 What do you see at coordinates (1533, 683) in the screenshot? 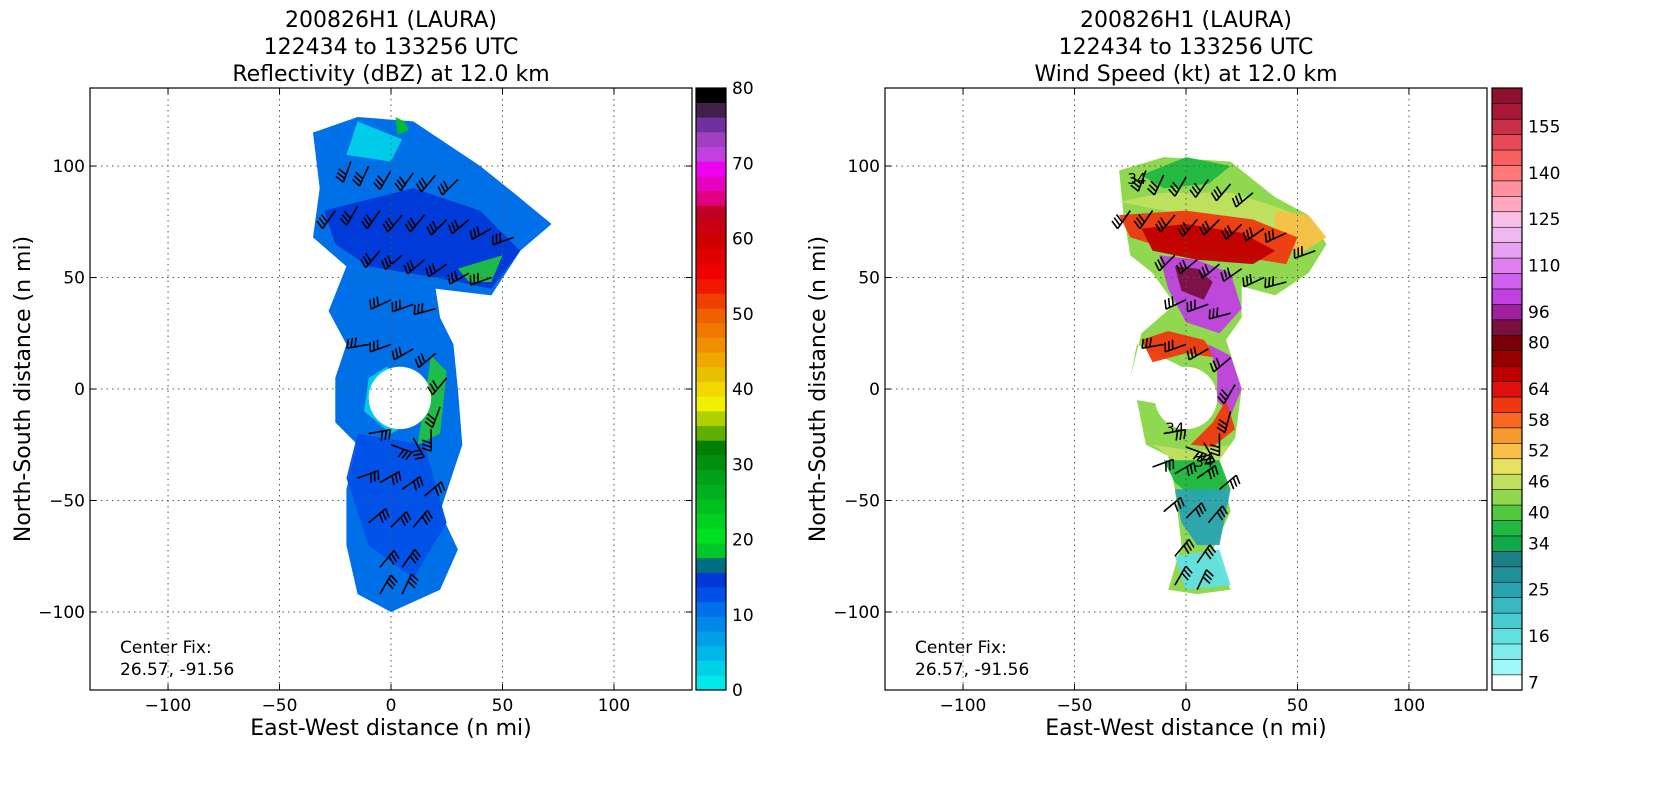
I see `colorbar-tick-label: 7` at bounding box center [1533, 683].